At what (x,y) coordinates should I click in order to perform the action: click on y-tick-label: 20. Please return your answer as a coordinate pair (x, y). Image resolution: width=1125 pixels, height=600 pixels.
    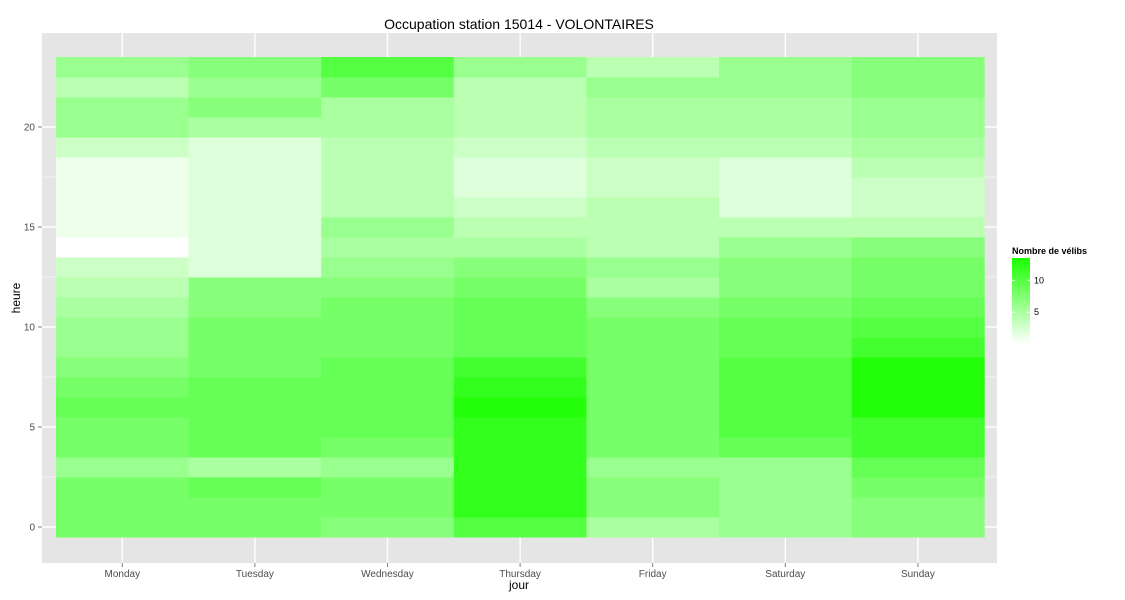
    Looking at the image, I should click on (30, 128).